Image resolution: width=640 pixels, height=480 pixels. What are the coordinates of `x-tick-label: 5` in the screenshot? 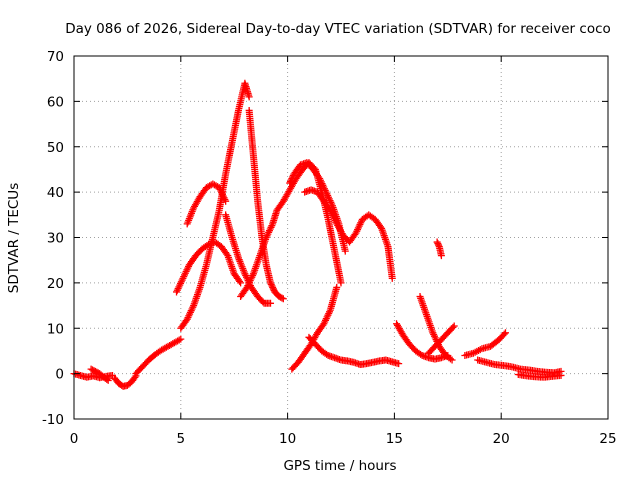 It's located at (181, 439).